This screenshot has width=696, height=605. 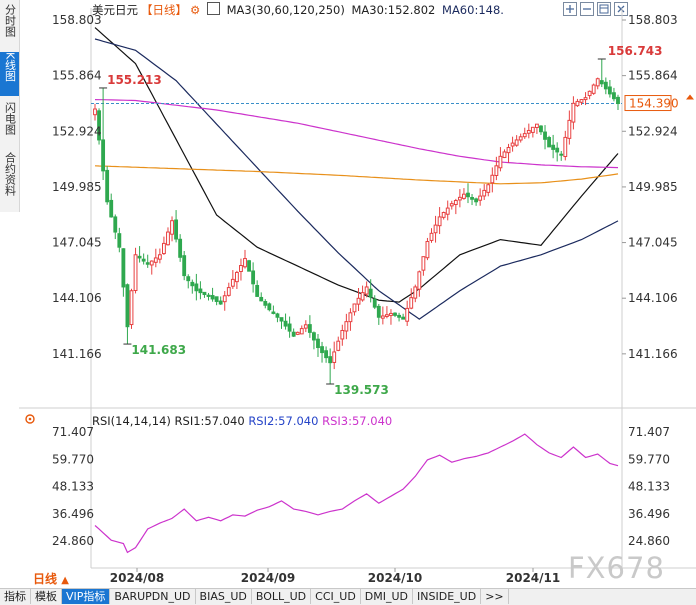 What do you see at coordinates (195, 10) in the screenshot?
I see `settings-icon: ⚙` at bounding box center [195, 10].